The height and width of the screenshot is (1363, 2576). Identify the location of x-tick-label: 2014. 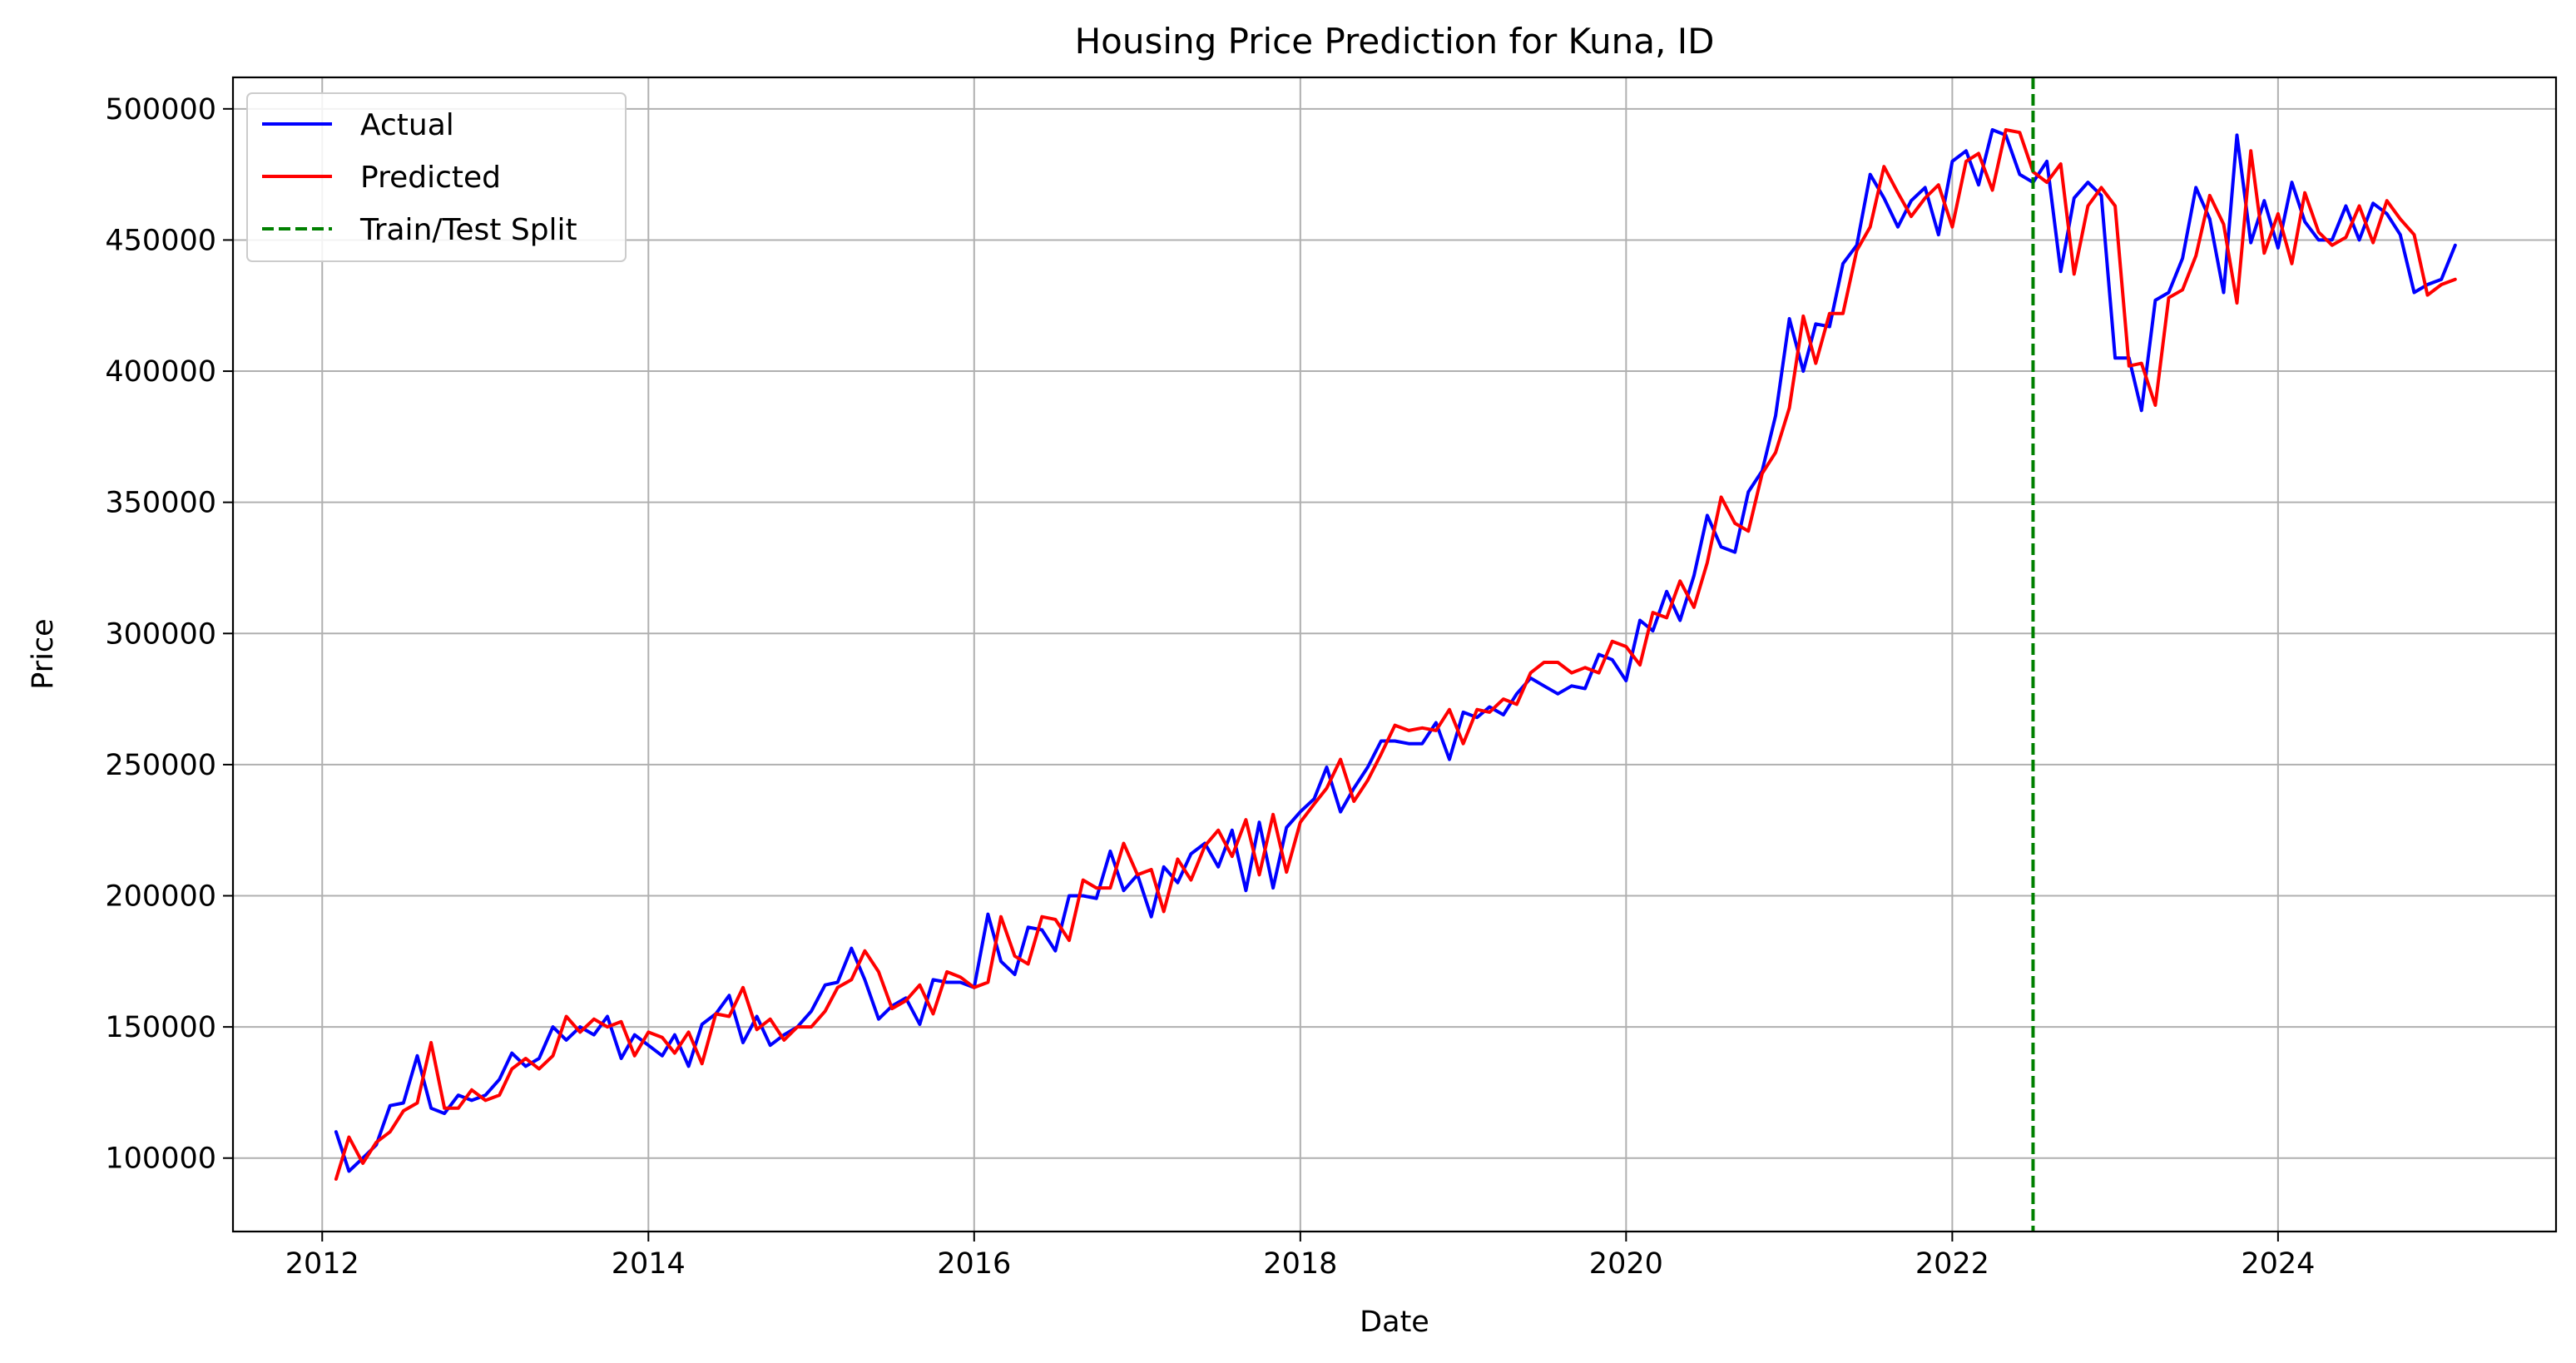
(649, 1264).